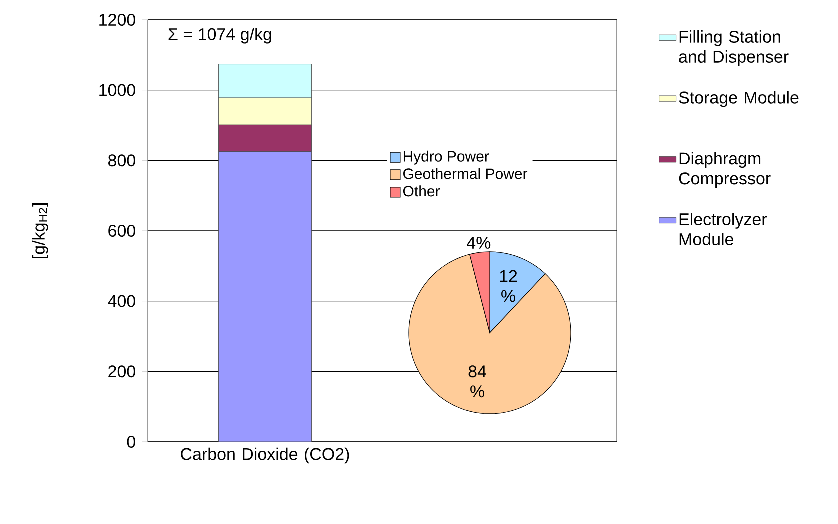  Describe the element at coordinates (734, 48) in the screenshot. I see `legend-label: Filling Station and Dispenser` at that location.